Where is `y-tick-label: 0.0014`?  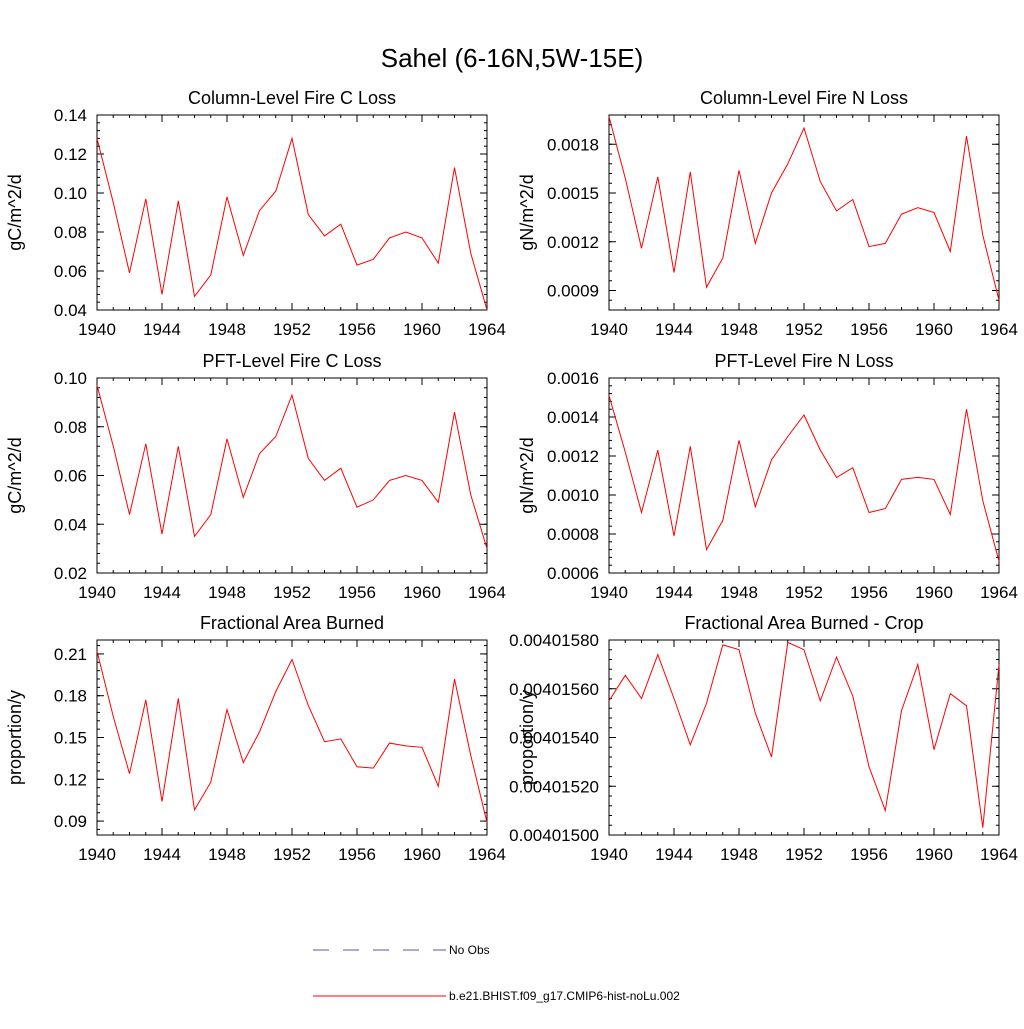 y-tick-label: 0.0014 is located at coordinates (573, 417).